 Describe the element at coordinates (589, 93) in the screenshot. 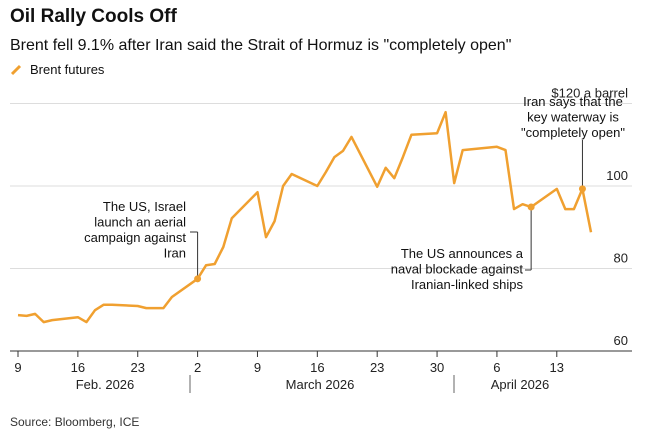

I see `y-tick-label: $120 a barrel` at that location.